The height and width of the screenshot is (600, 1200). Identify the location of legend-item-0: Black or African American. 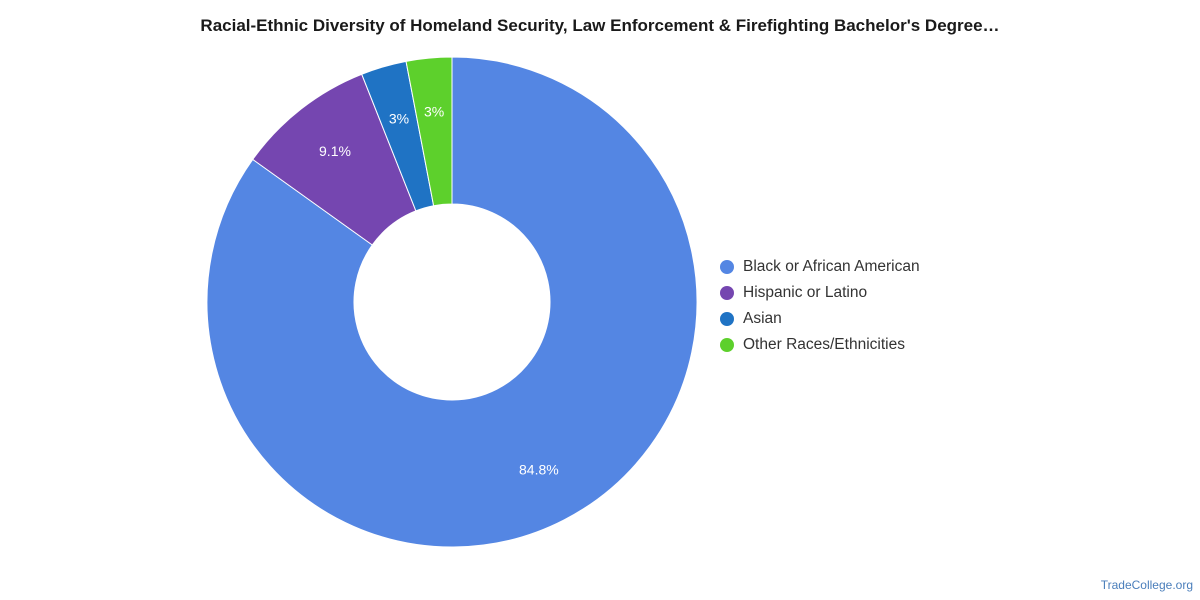
(820, 267).